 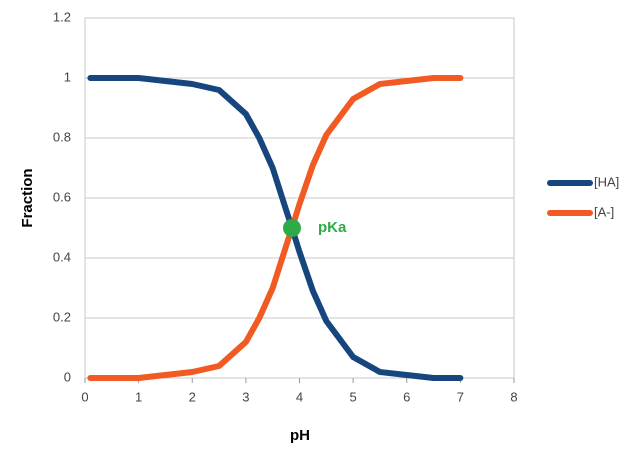 I want to click on x-tick-label: 7, so click(x=460, y=396).